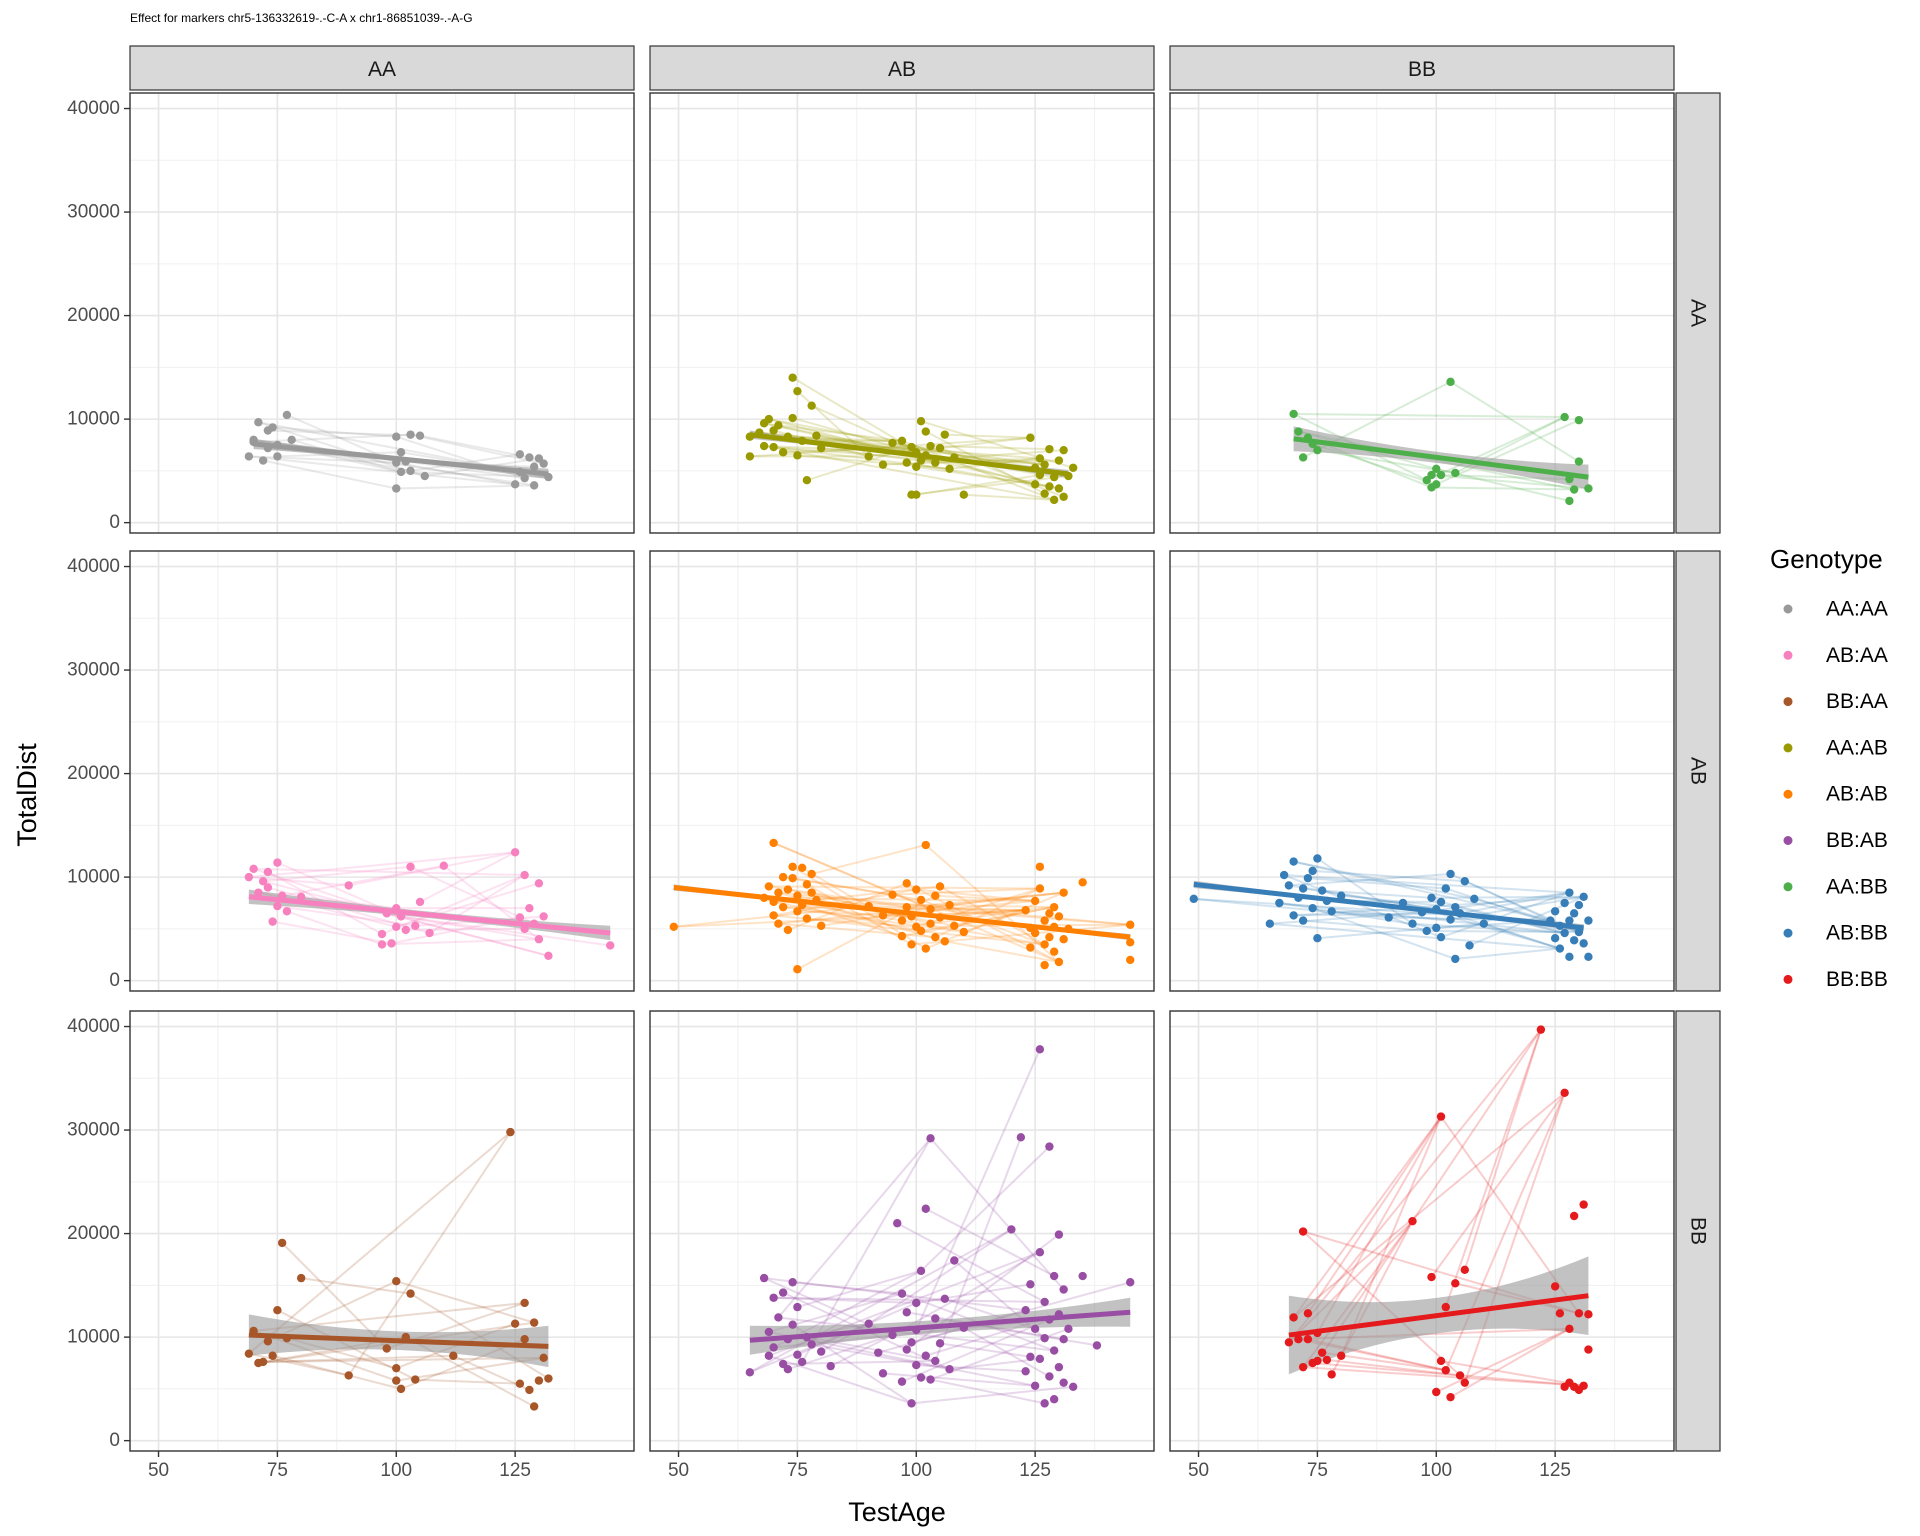 This screenshot has height=1536, width=1920. I want to click on legend-swatch, so click(1788, 794).